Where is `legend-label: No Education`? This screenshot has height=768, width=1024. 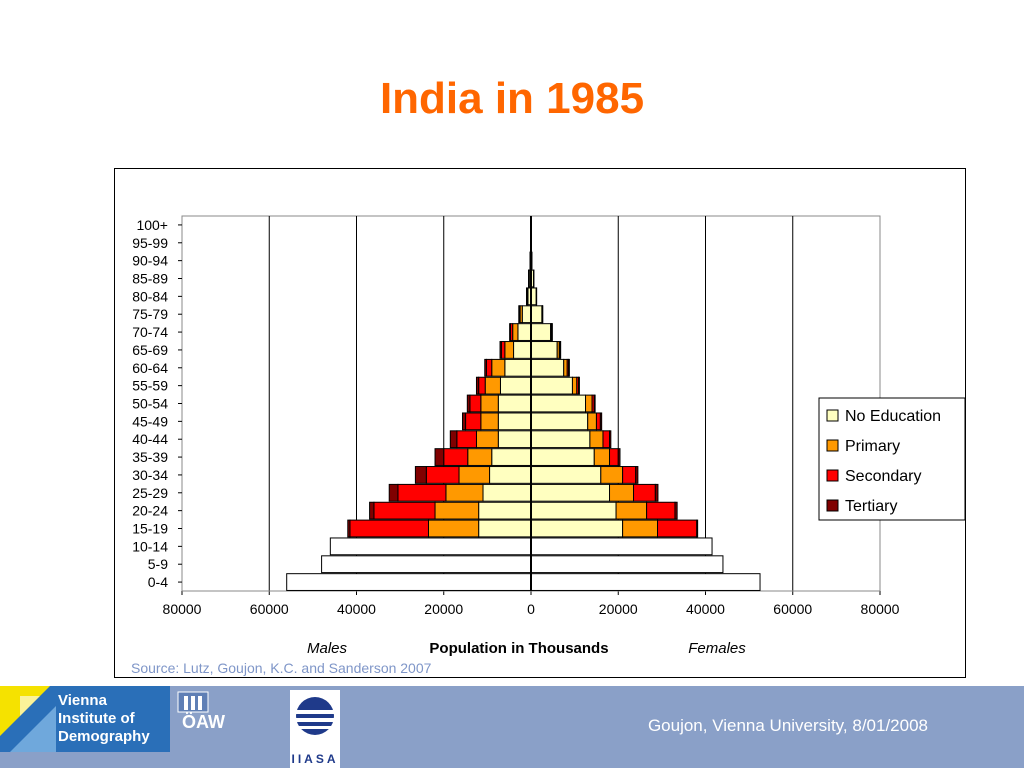 legend-label: No Education is located at coordinates (893, 416).